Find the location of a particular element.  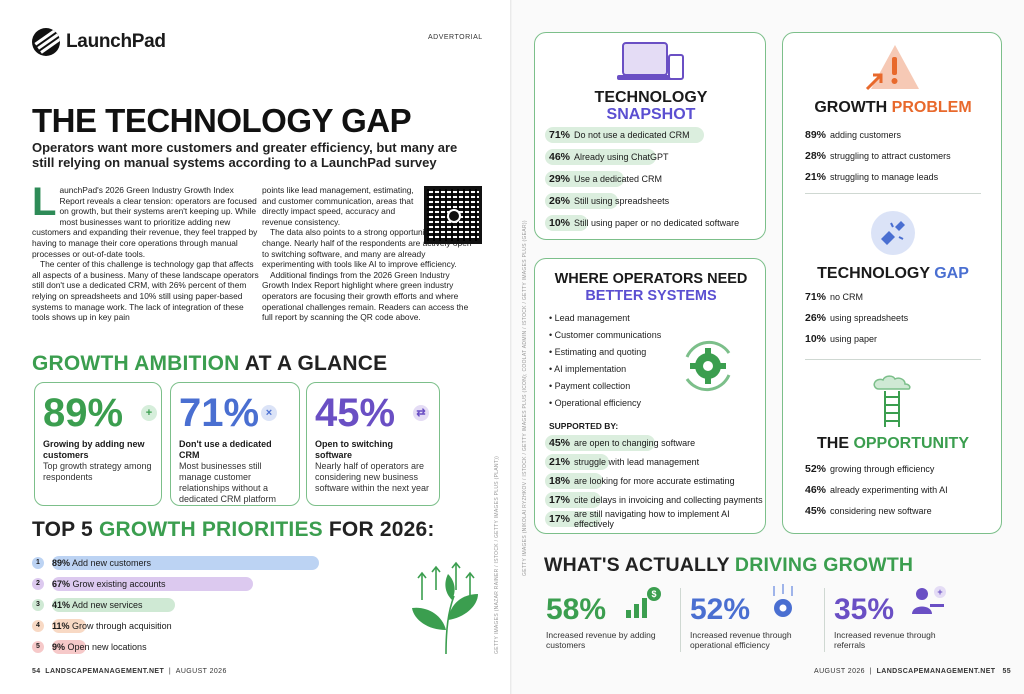

stat-row: 46% already experimenting with AI is located at coordinates (876, 490).